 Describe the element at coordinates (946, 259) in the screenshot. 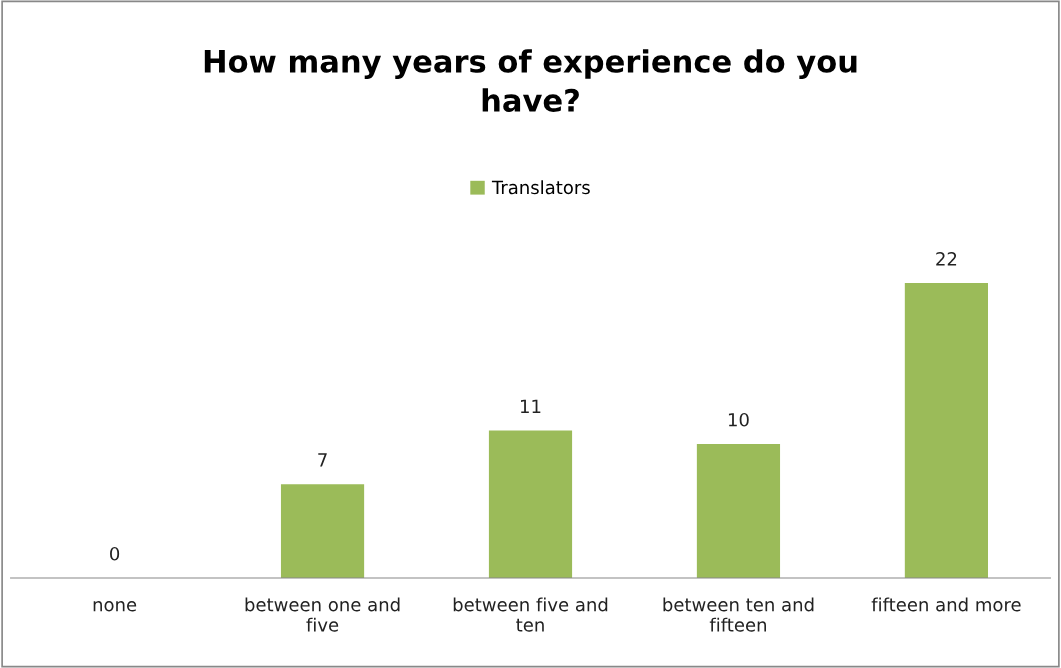

I see `data-label: 22` at that location.